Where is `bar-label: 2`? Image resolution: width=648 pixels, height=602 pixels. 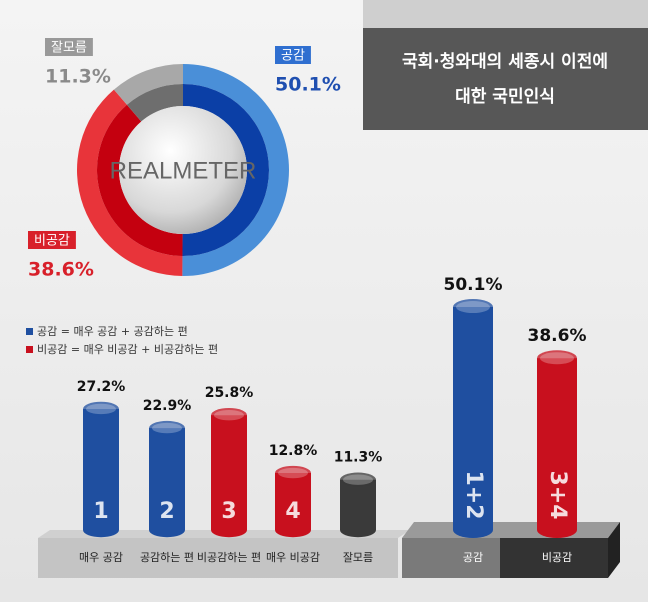
bar-label: 2 is located at coordinates (166, 511).